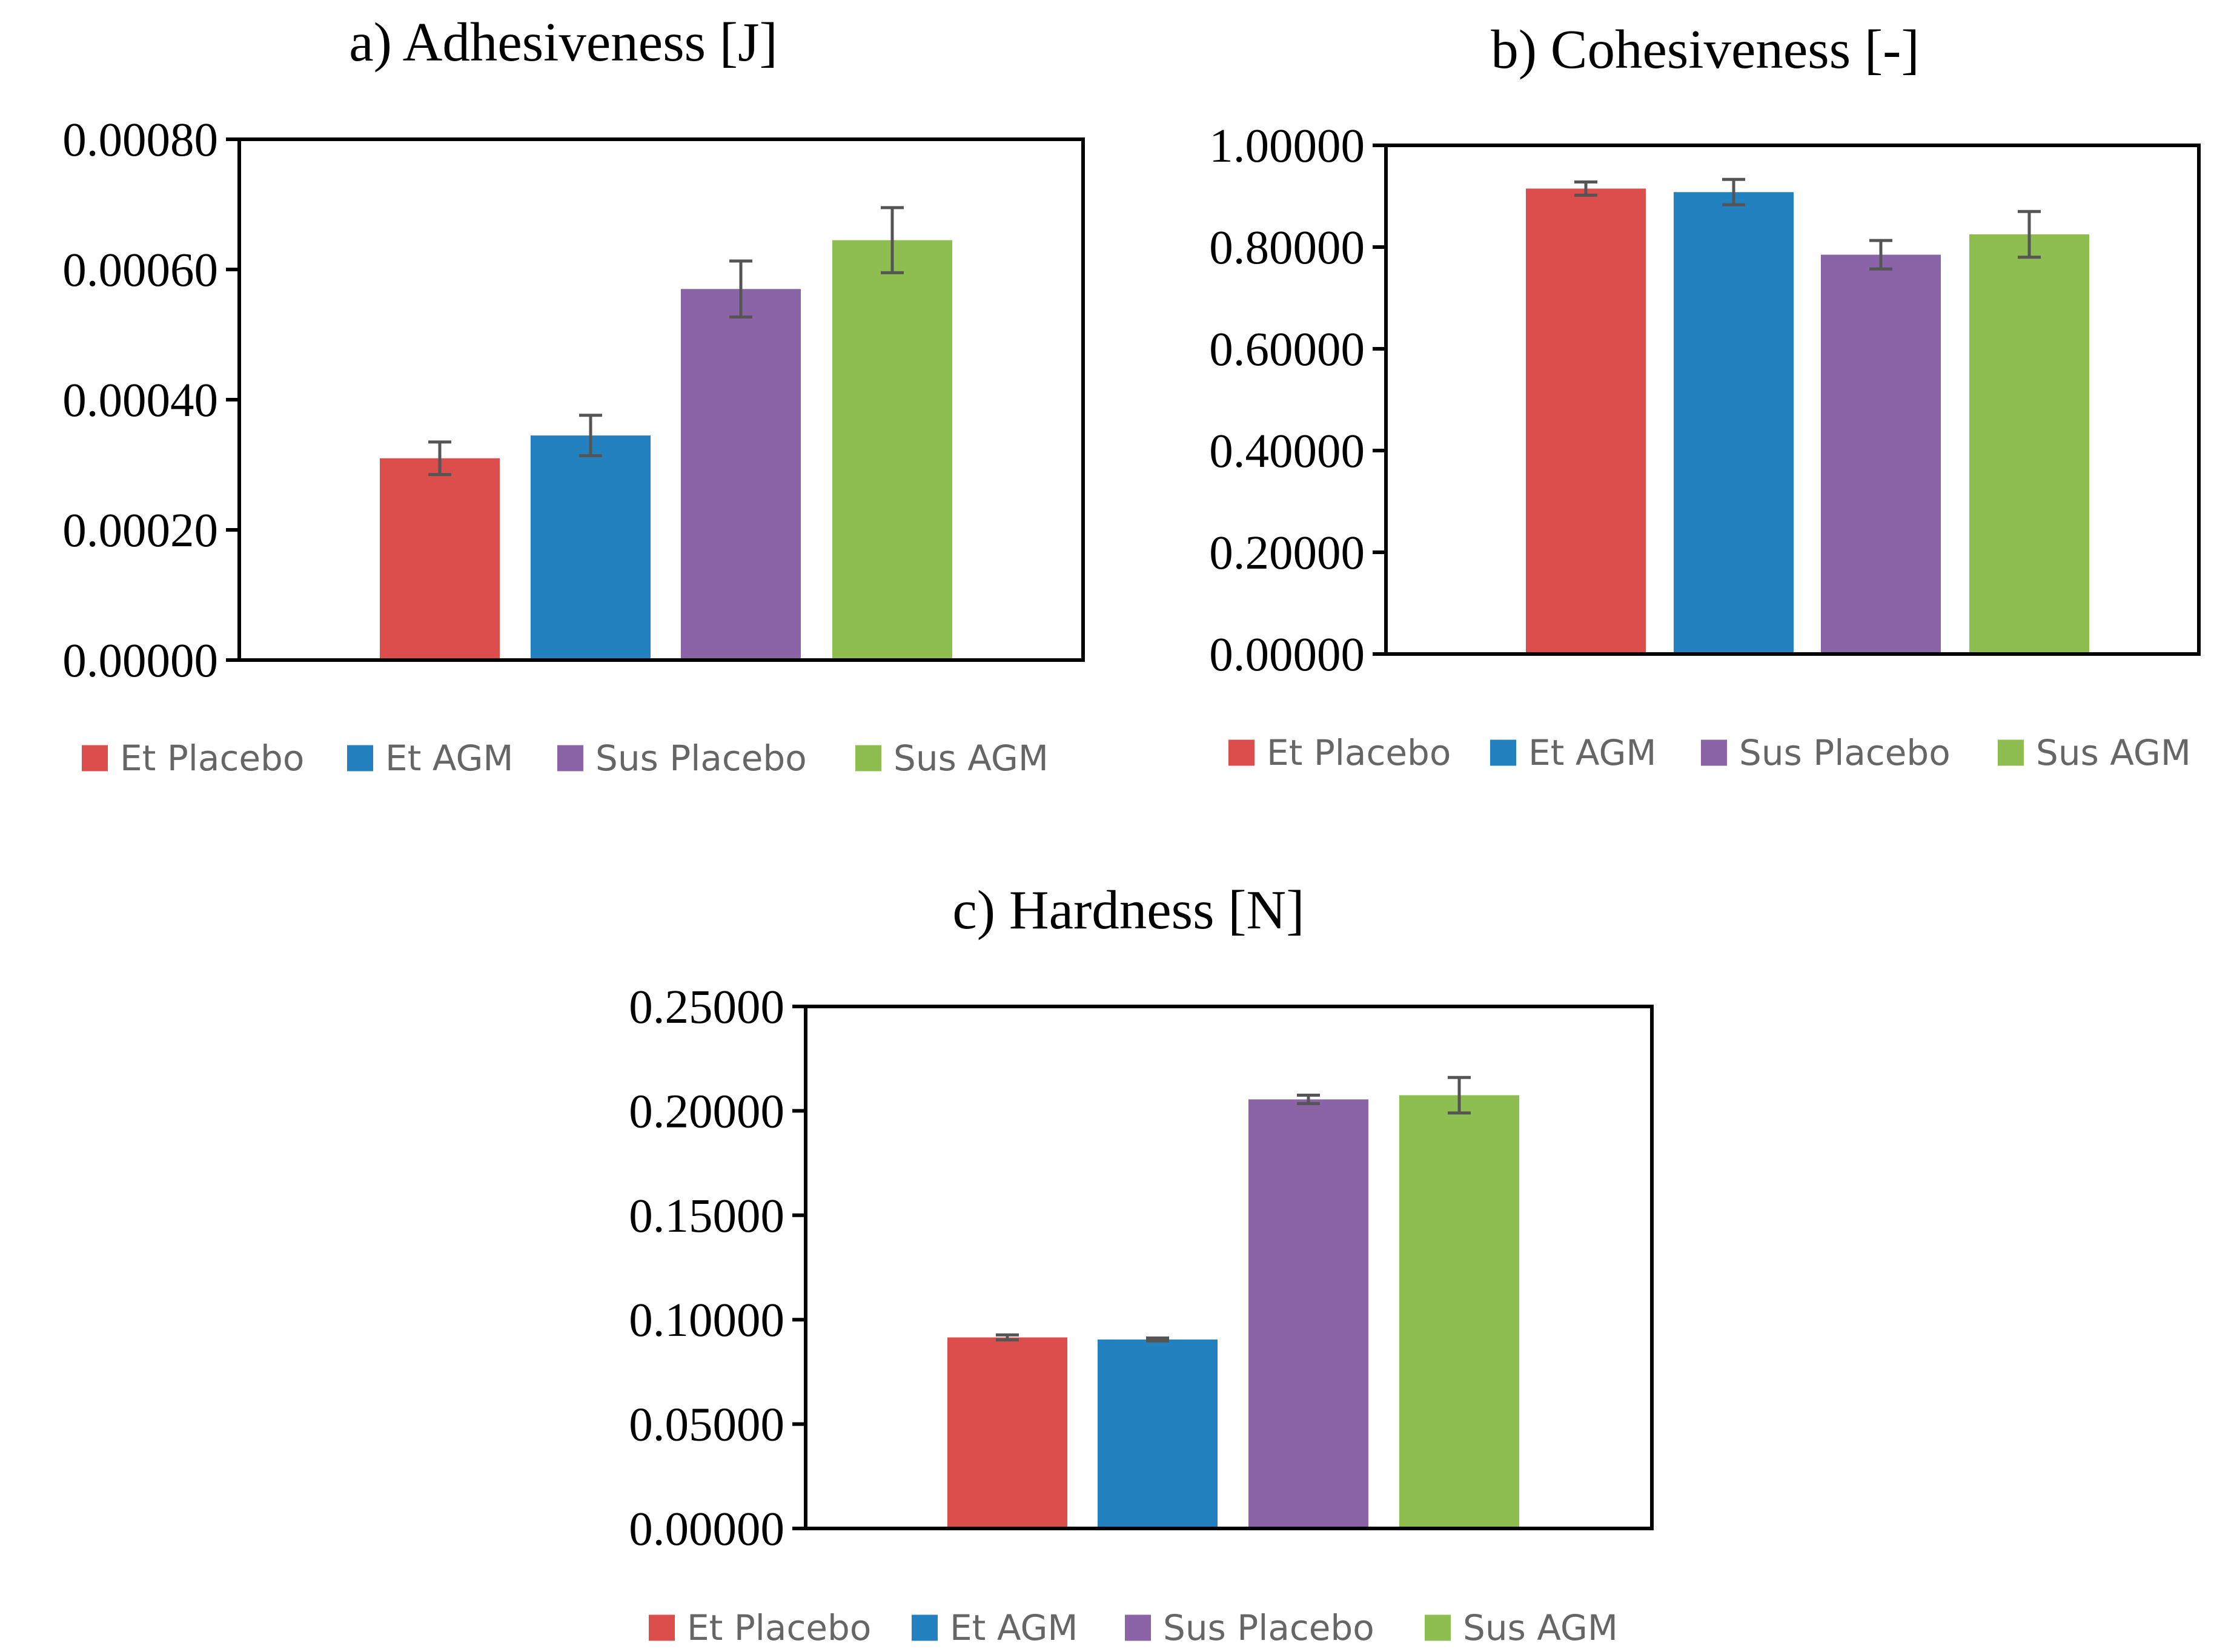 The image size is (2234, 1652). I want to click on y-tick-label: 0.00080, so click(140, 140).